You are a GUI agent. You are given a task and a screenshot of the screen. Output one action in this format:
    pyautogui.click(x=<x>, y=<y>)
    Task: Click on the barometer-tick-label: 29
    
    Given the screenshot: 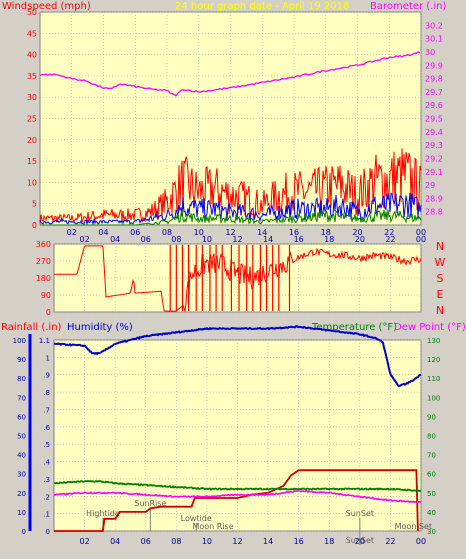 What is the action you would take?
    pyautogui.click(x=430, y=185)
    